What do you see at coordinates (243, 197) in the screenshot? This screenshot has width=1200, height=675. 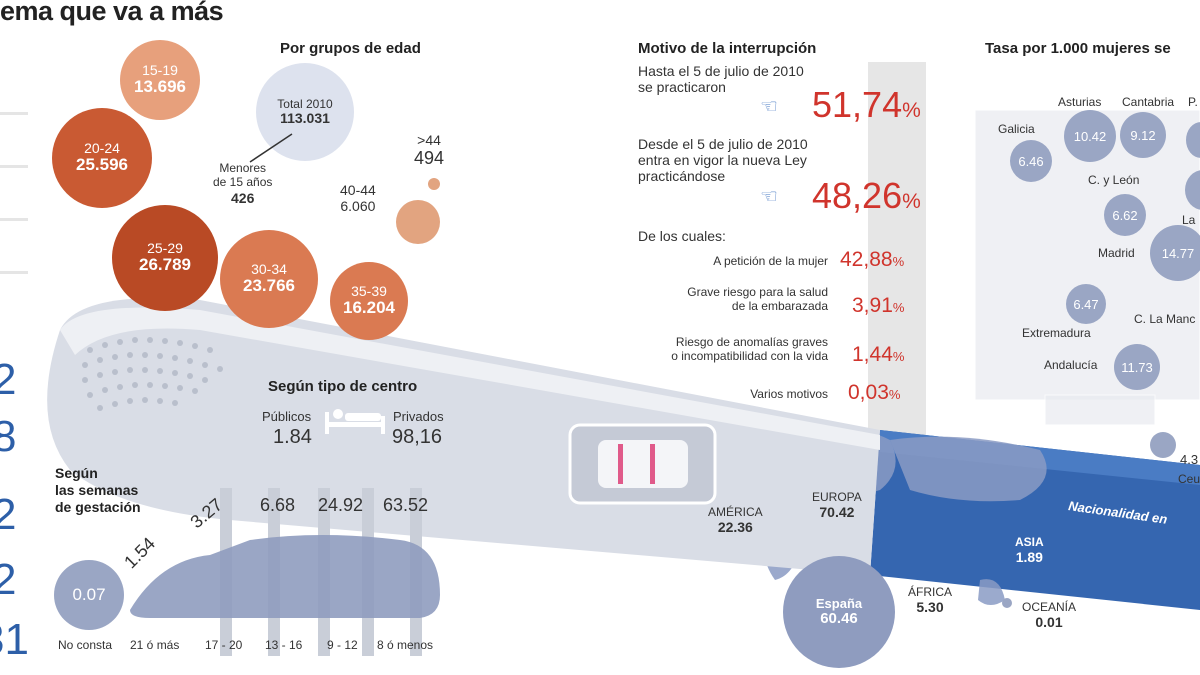 I see `under15-value: 426` at bounding box center [243, 197].